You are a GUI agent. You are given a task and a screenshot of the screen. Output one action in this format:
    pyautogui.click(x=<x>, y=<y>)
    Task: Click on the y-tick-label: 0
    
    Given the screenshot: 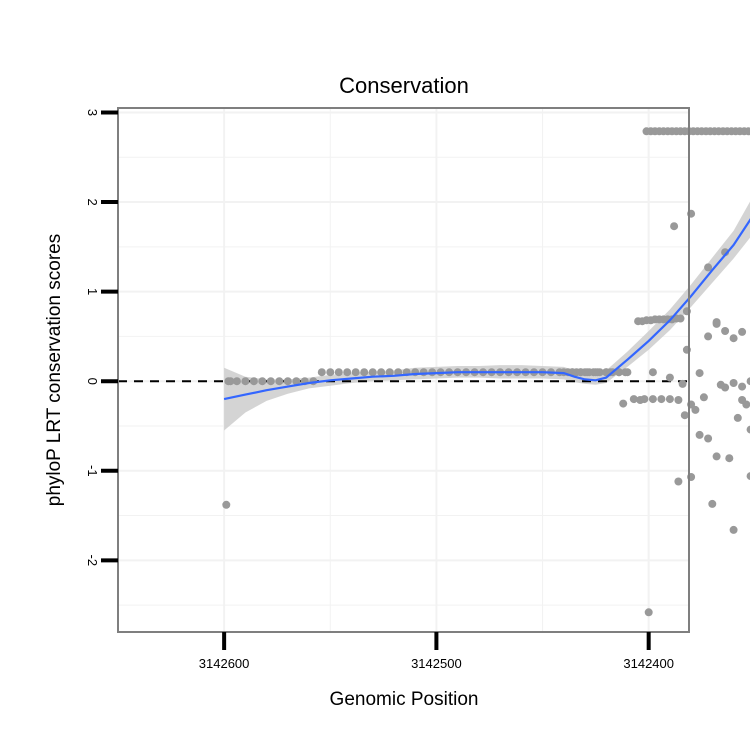 What is the action you would take?
    pyautogui.click(x=92, y=381)
    